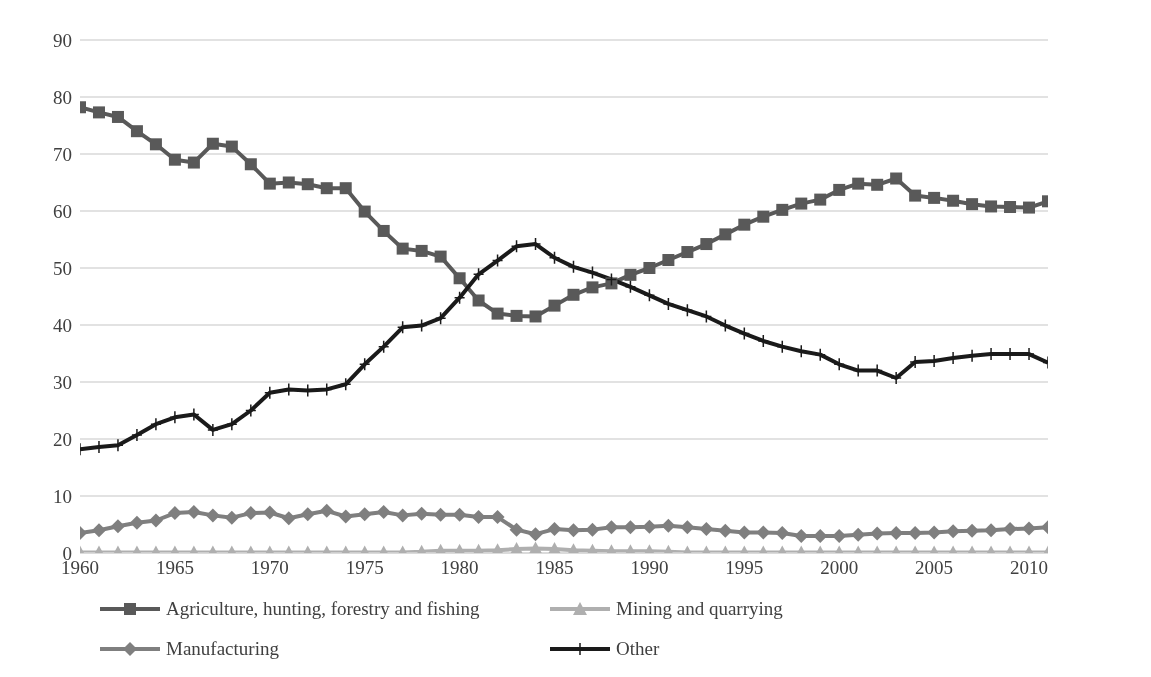  What do you see at coordinates (62, 325) in the screenshot?
I see `y-tick-label: 40` at bounding box center [62, 325].